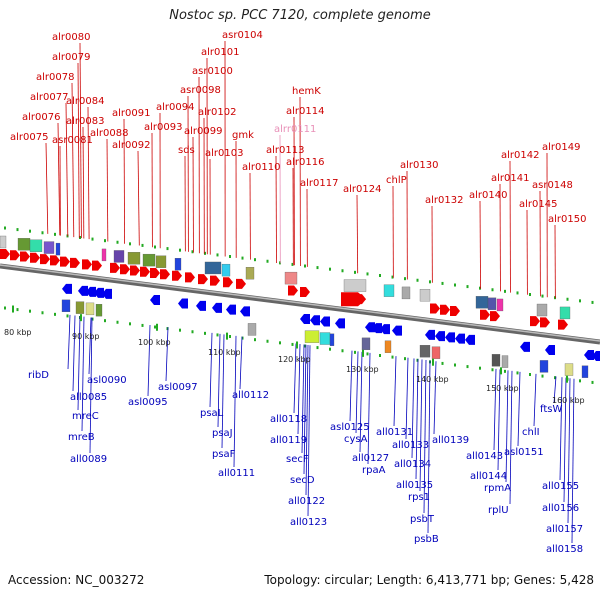  I want to click on forward-gene-label: alr0101, so click(220, 52).